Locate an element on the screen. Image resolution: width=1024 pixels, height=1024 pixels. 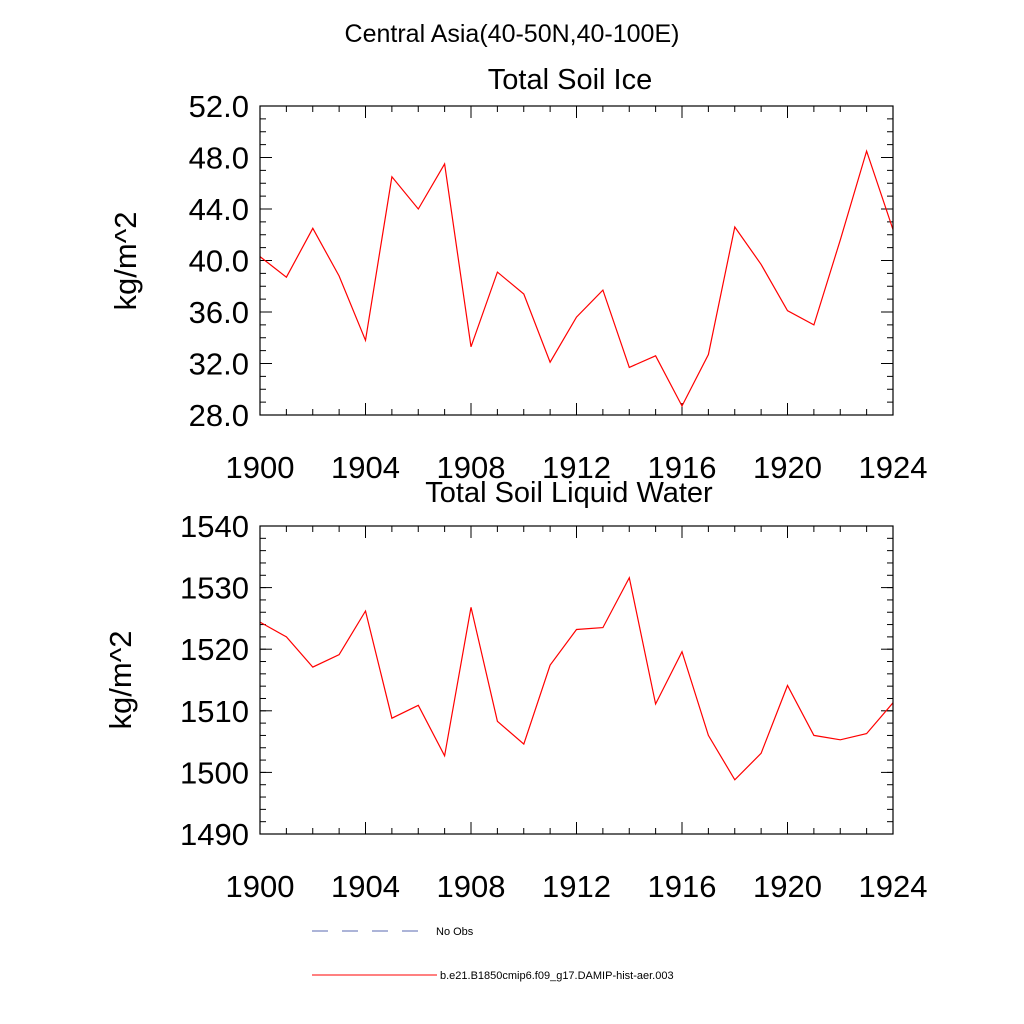
y-tick-label: 1530 is located at coordinates (214, 588).